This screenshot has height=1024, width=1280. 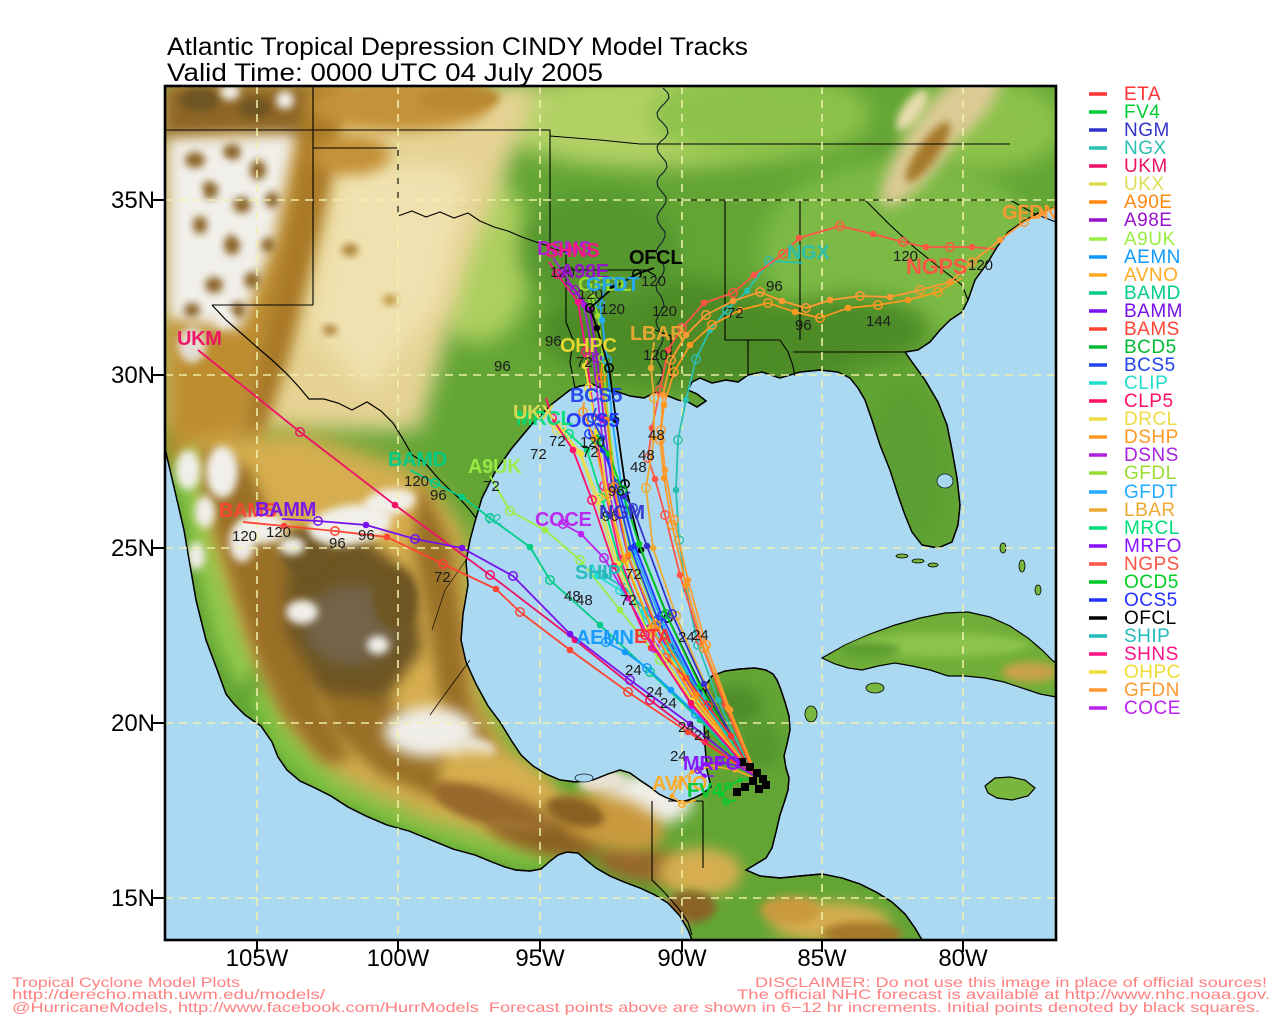 What do you see at coordinates (133, 898) in the screenshot?
I see `svg-text: 15N` at bounding box center [133, 898].